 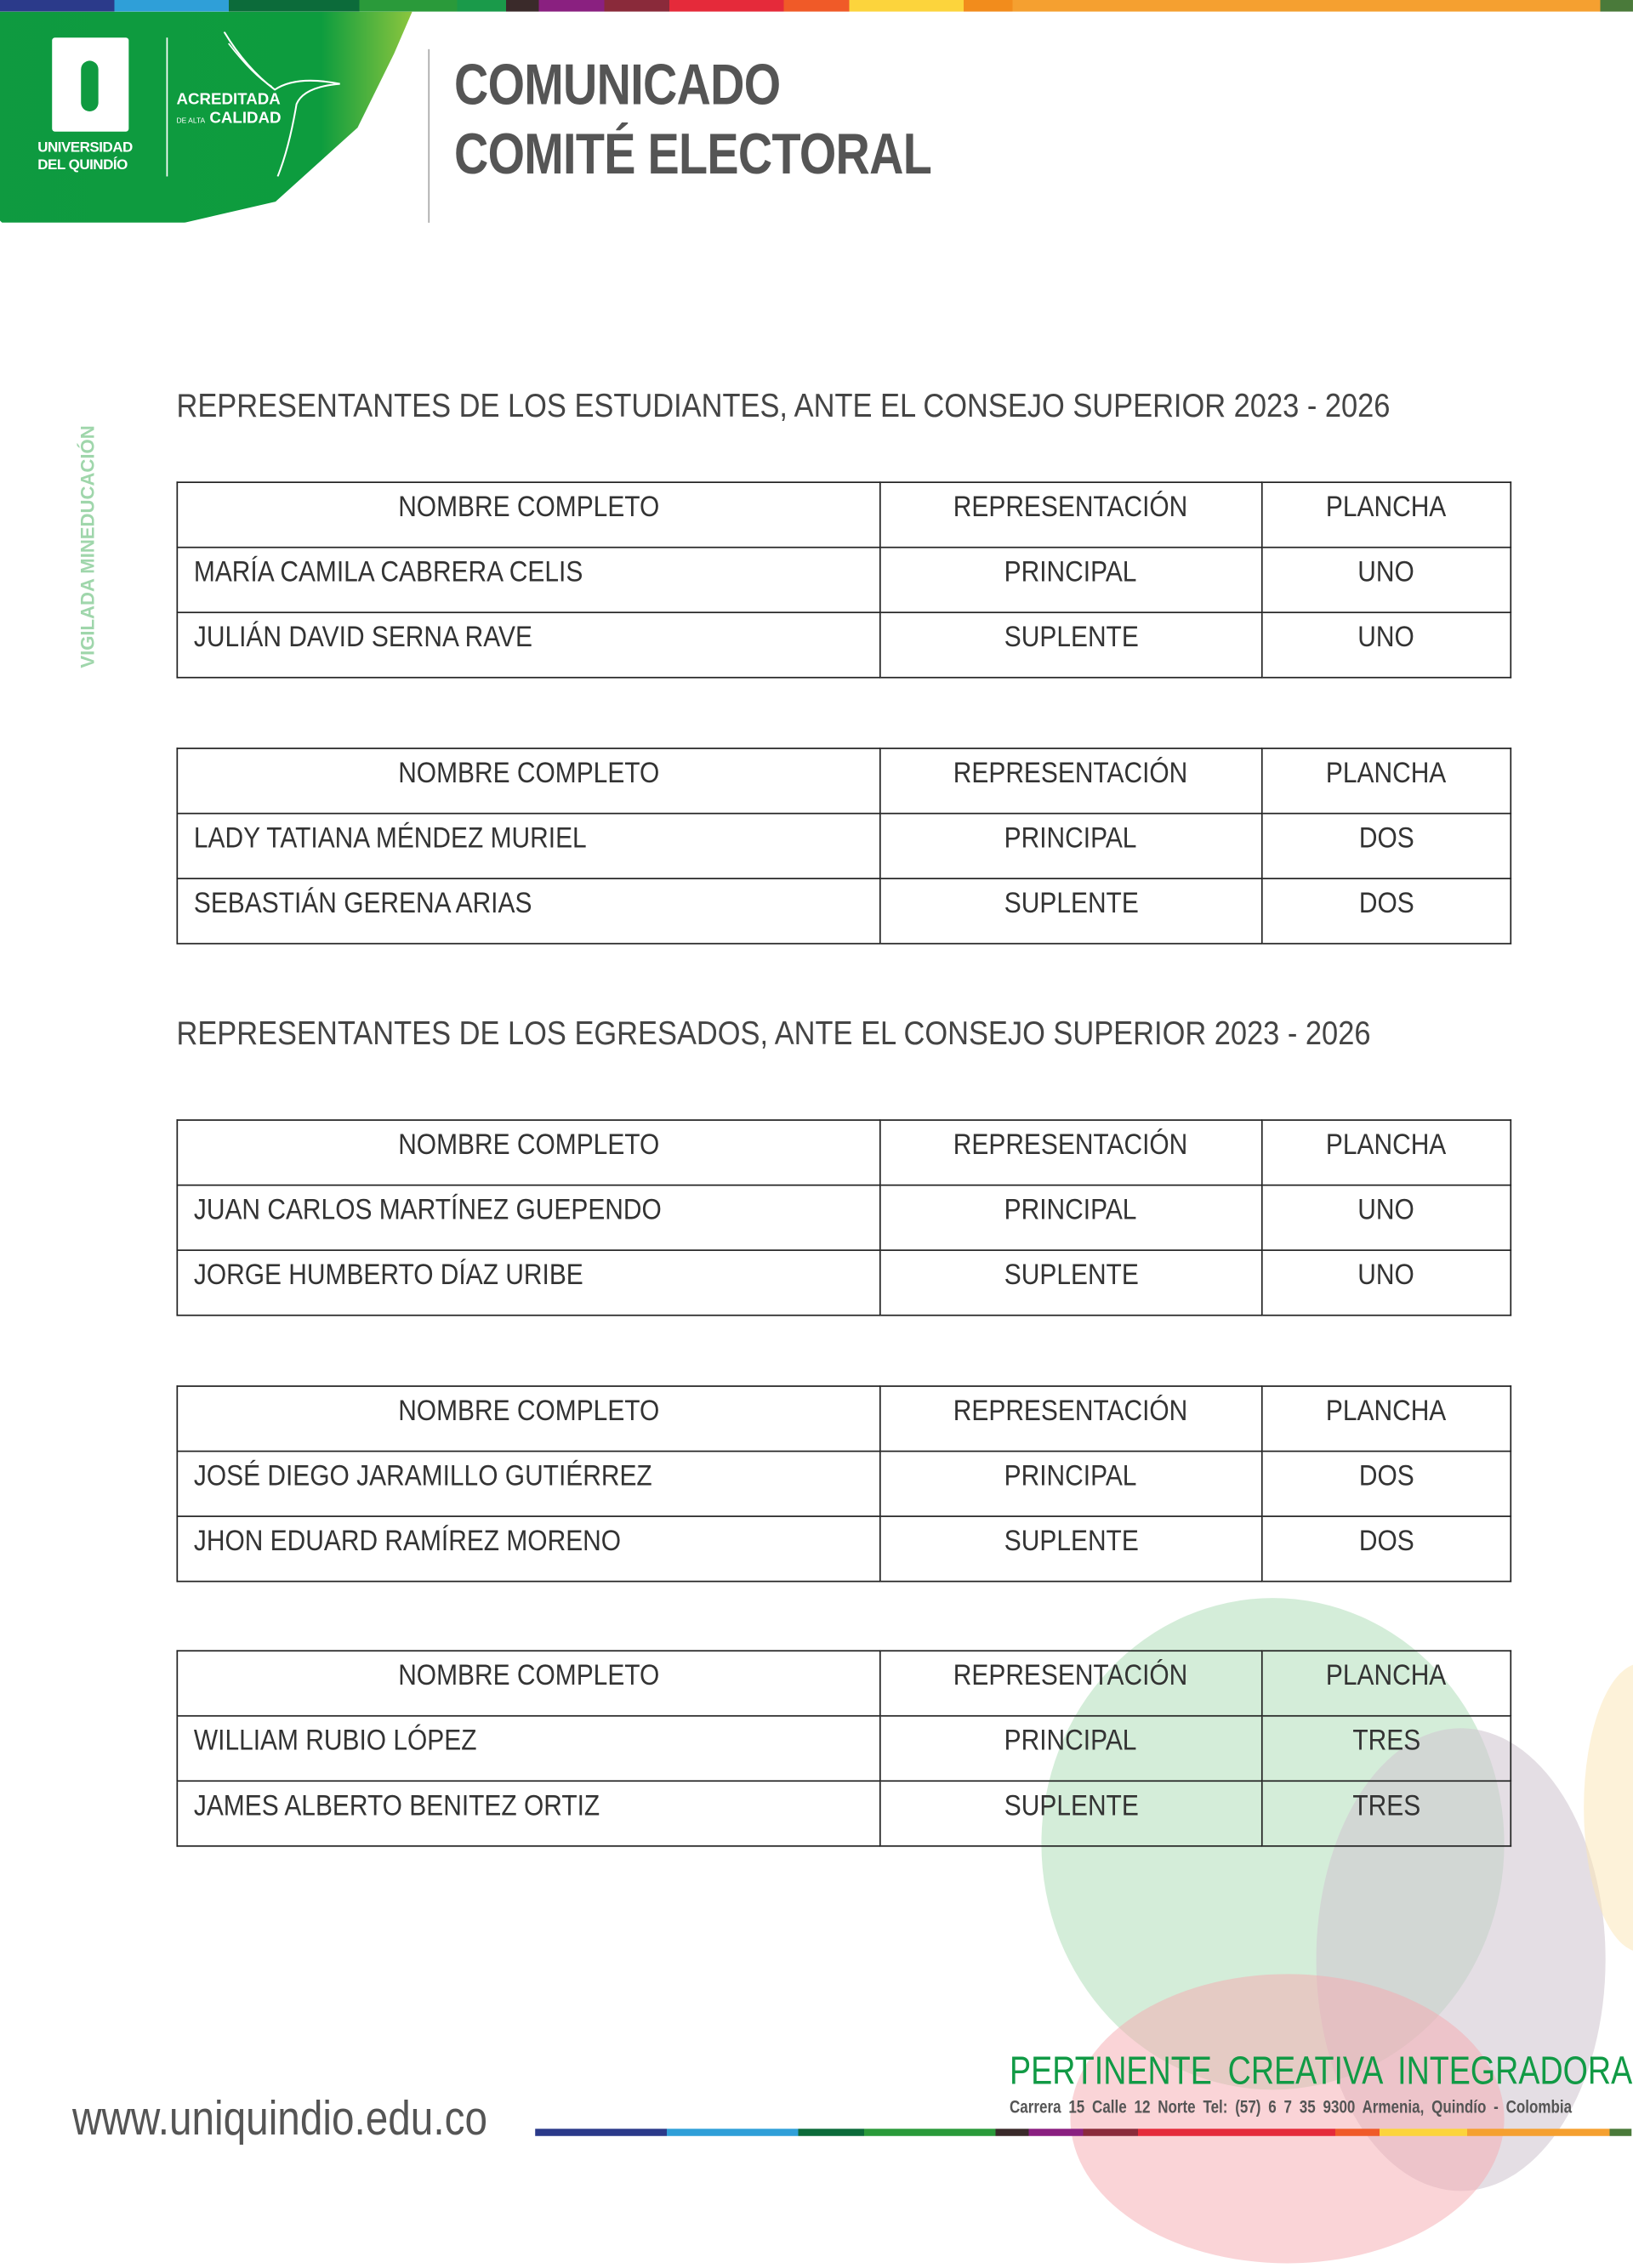 What do you see at coordinates (82, 165) in the screenshot?
I see `university-name-line2: DEL QUINDÍO` at bounding box center [82, 165].